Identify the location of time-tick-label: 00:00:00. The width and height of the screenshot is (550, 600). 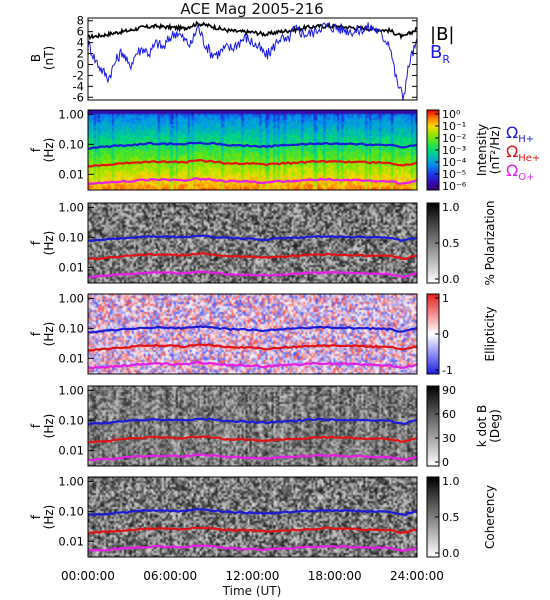
(88, 576).